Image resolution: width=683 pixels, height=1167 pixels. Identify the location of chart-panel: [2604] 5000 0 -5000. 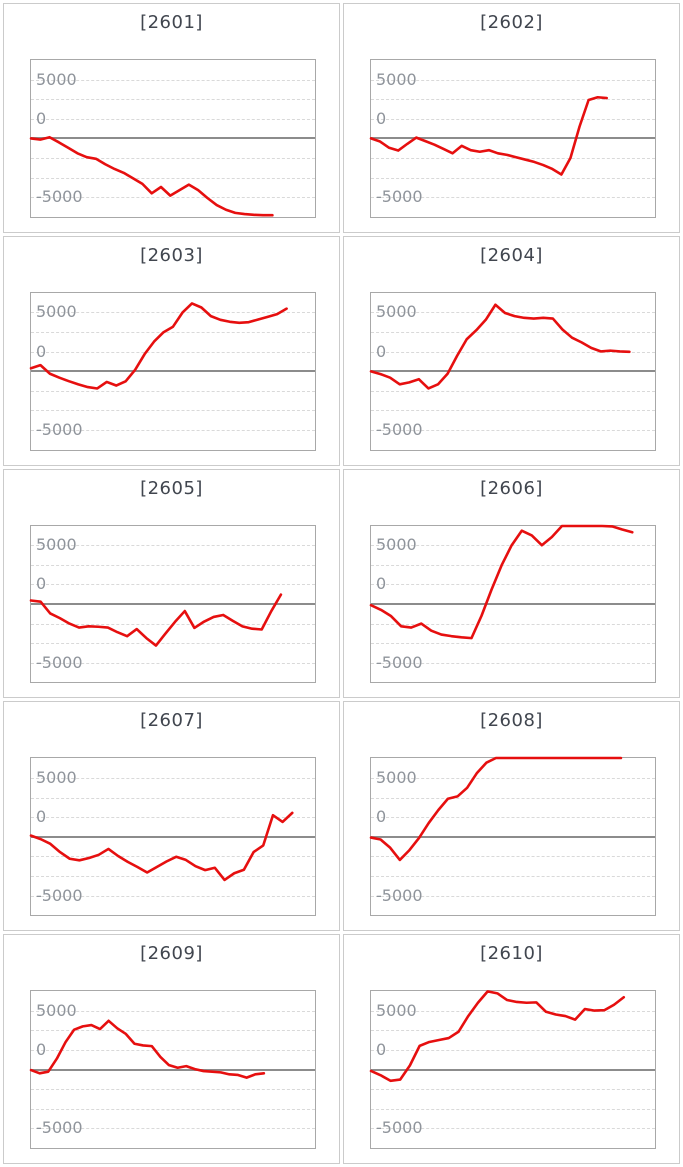
(511, 350).